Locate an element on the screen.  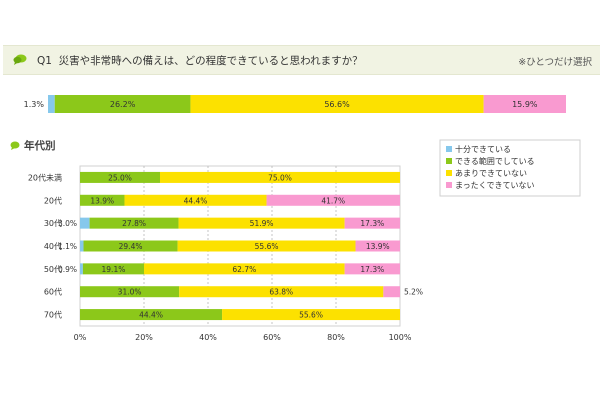
x-tick-label: 60% is located at coordinates (272, 337).